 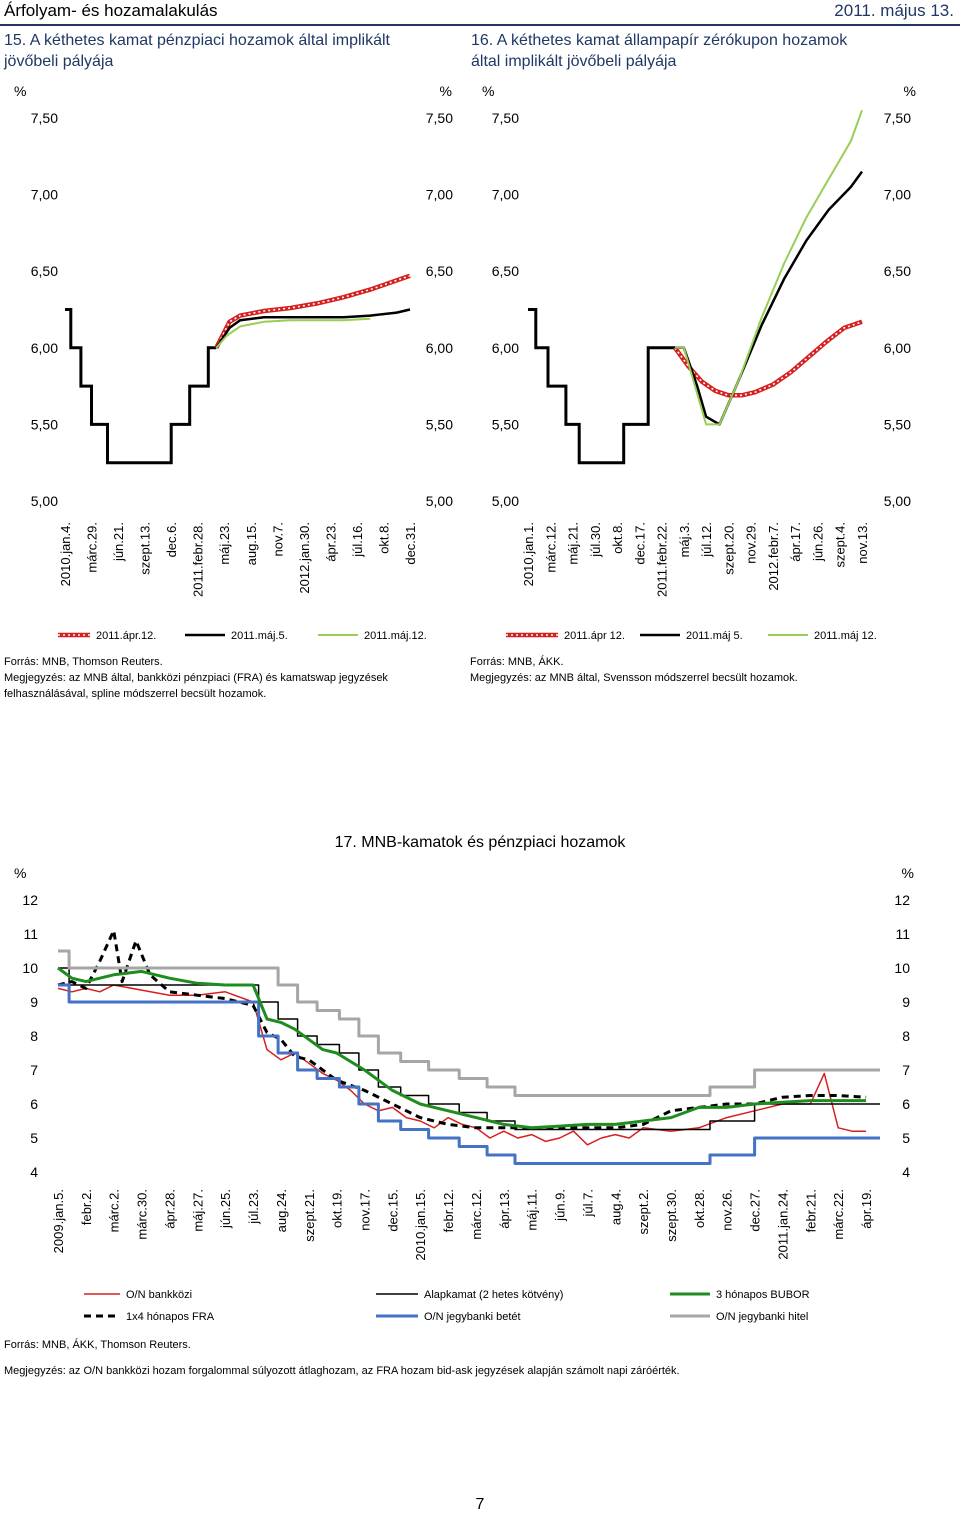 What do you see at coordinates (714, 636) in the screenshot?
I see `c16-legend-label: 2011.máj 5.` at bounding box center [714, 636].